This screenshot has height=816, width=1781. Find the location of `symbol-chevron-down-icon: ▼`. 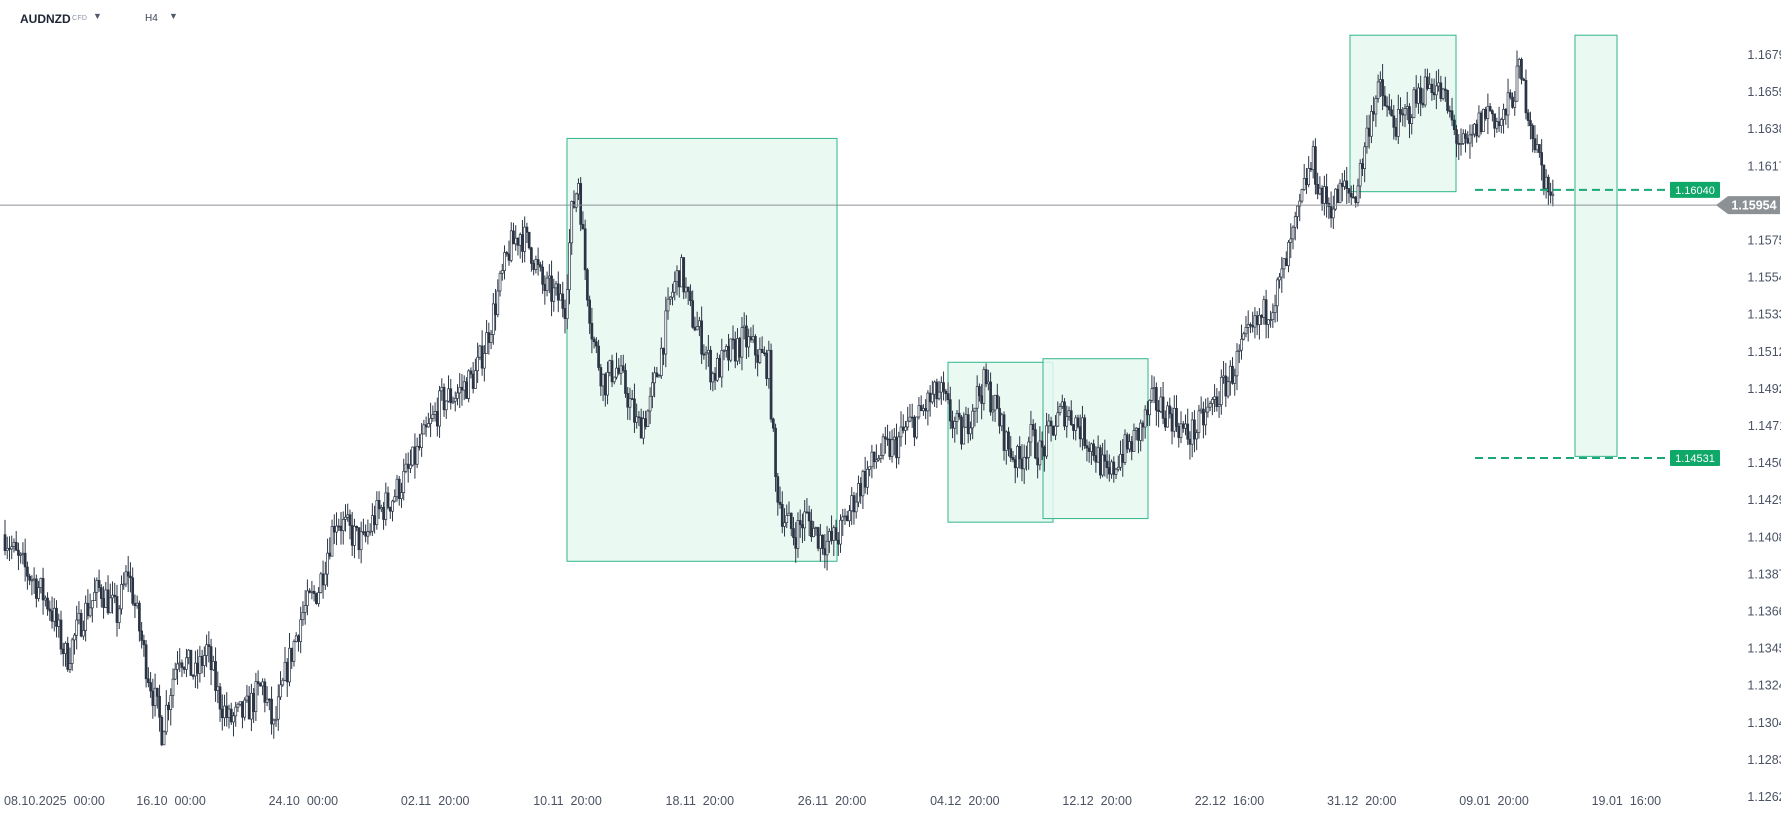

symbol-chevron-down-icon: ▼ is located at coordinates (97, 16).